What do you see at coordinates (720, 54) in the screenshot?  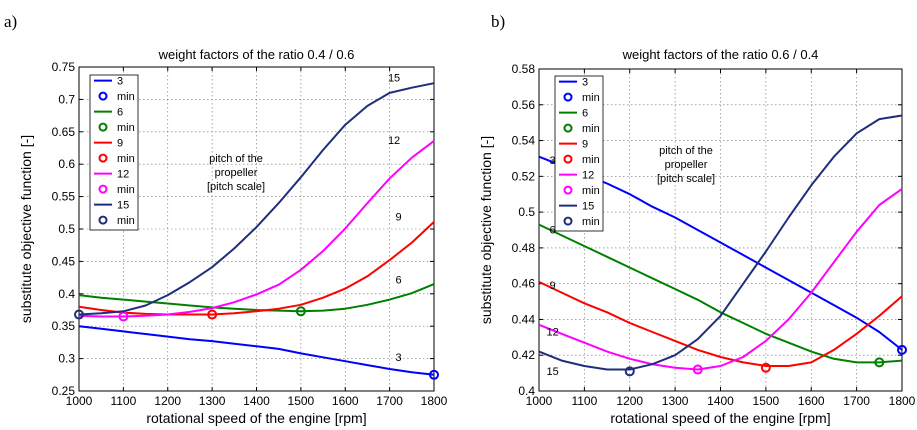 I see `chart-title: weight factors of the ratio 0.6 / 0.4` at bounding box center [720, 54].